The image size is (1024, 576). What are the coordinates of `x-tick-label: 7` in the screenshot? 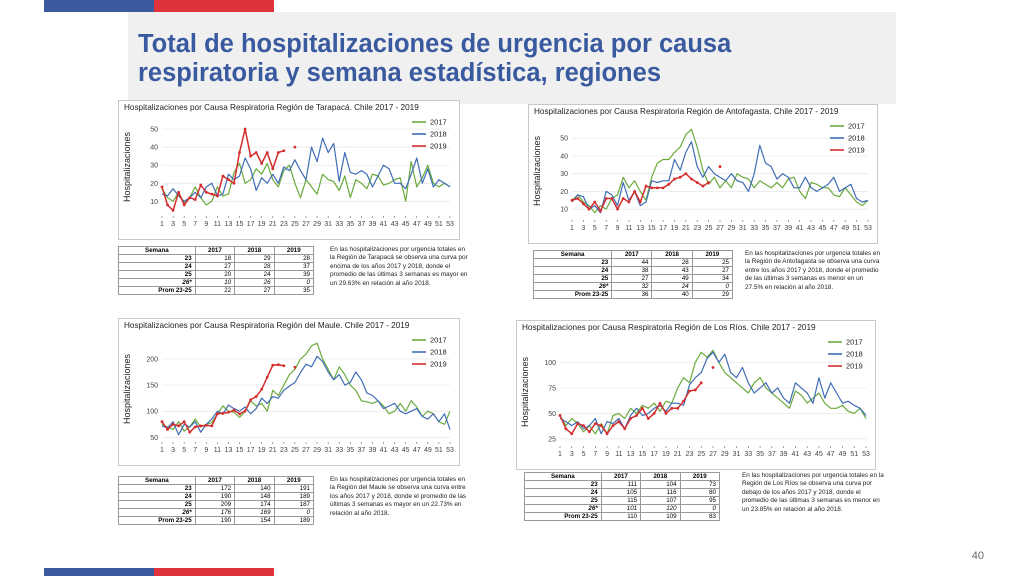 It's located at (595, 454).